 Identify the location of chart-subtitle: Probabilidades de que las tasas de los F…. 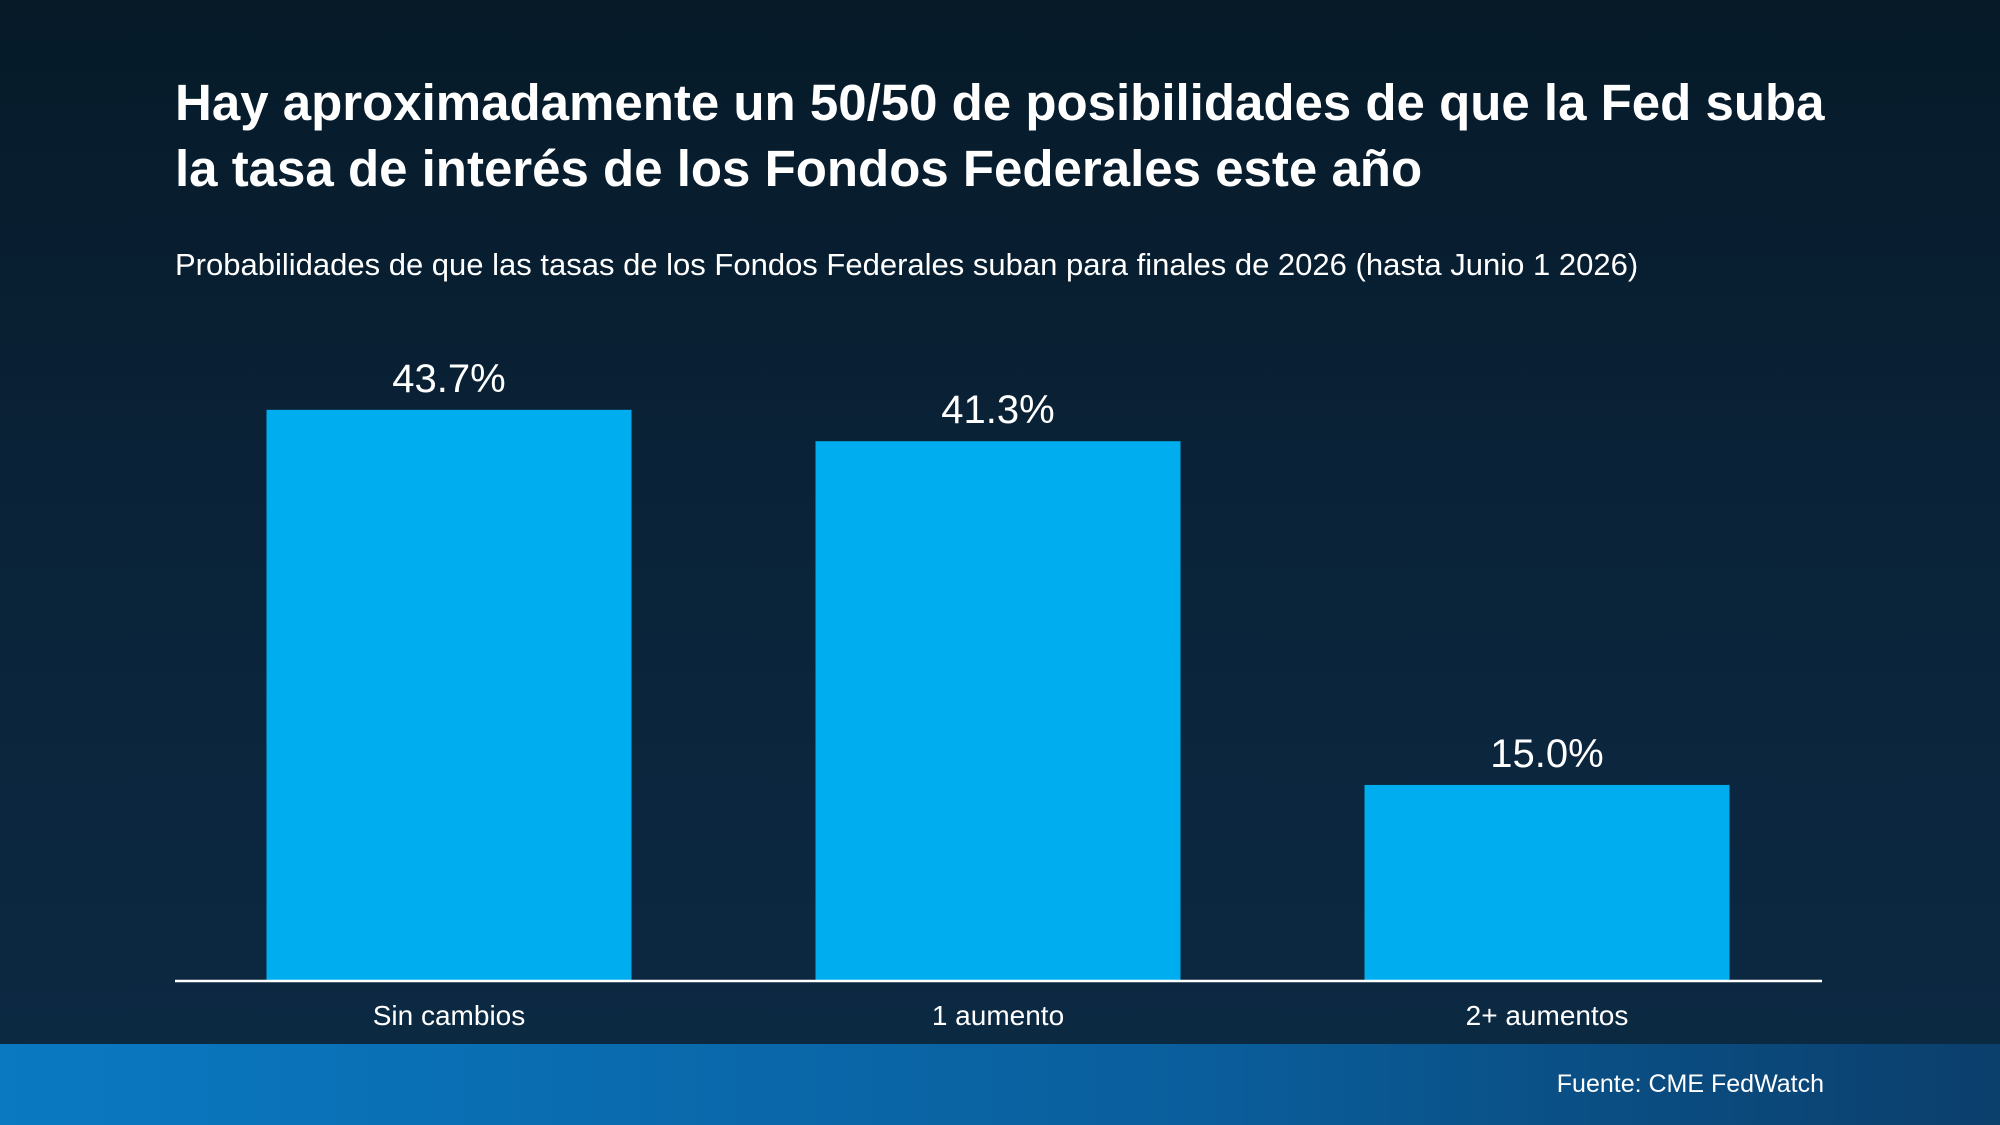
(907, 264).